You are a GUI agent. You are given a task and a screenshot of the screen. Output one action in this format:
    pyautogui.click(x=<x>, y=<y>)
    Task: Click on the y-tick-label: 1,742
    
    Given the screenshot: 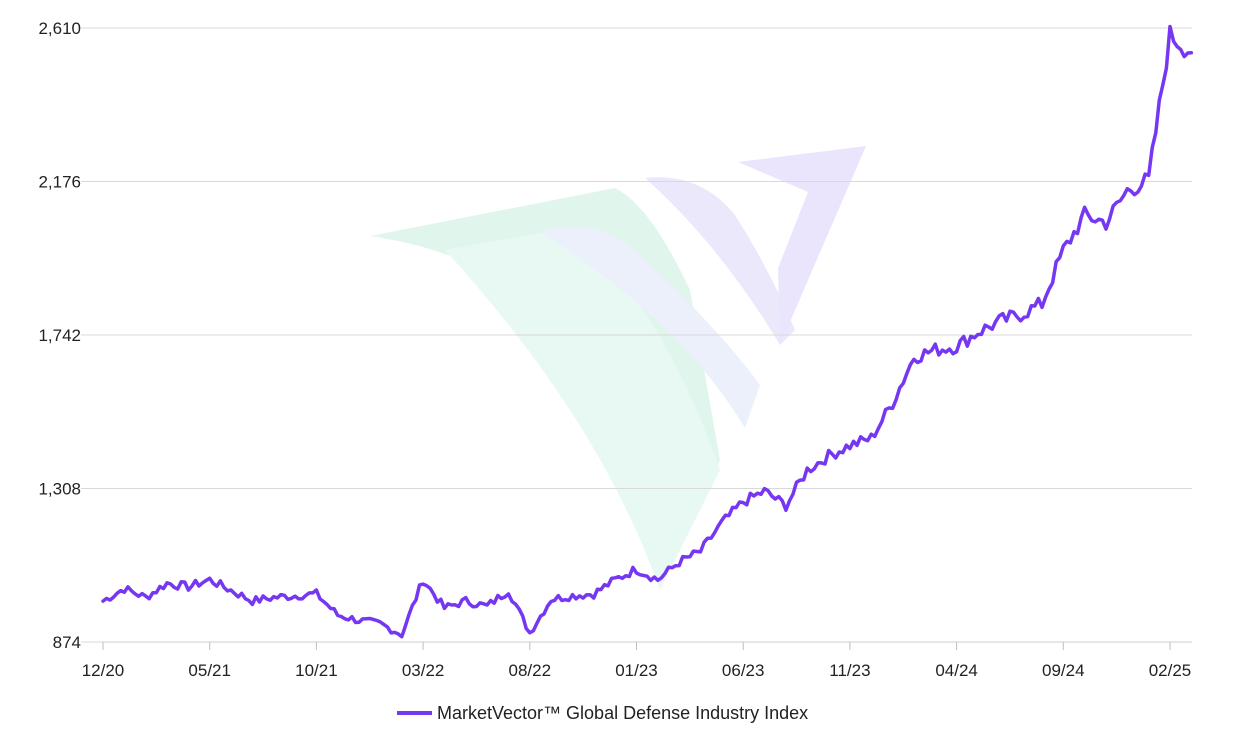 What is the action you would take?
    pyautogui.click(x=59, y=335)
    